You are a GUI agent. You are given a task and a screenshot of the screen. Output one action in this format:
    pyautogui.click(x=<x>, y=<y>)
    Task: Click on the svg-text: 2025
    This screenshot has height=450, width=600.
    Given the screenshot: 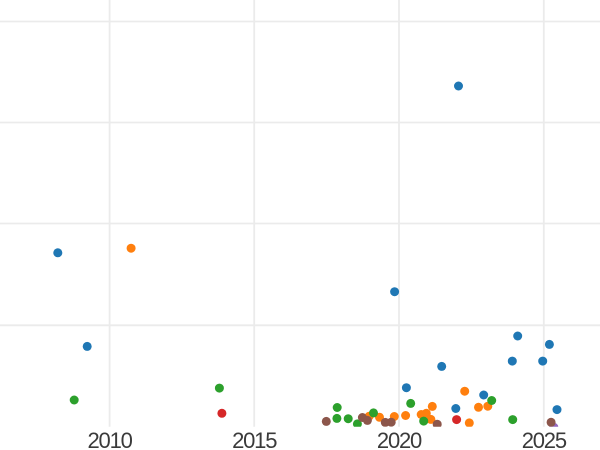 What is the action you would take?
    pyautogui.click(x=544, y=439)
    